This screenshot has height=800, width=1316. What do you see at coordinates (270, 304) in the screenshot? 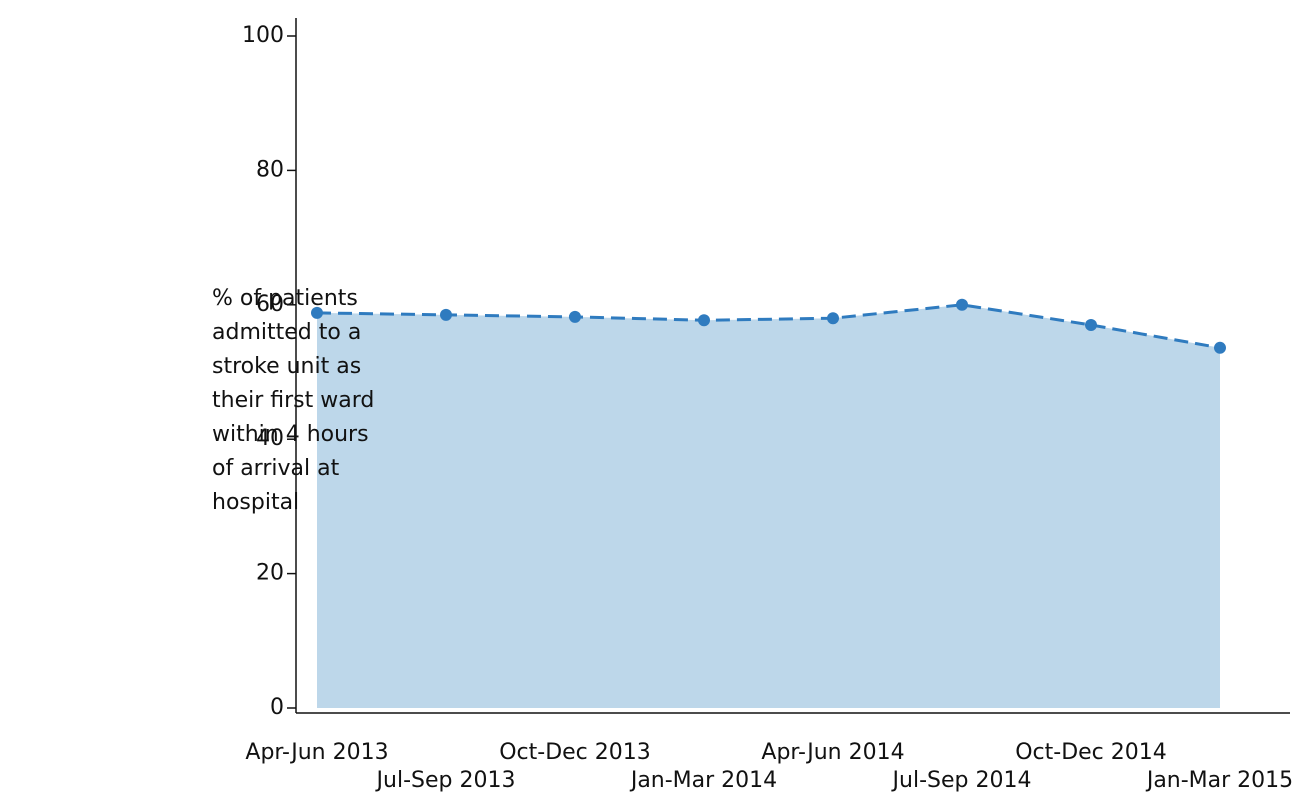
I see `y-tick-label: 60` at bounding box center [270, 304].